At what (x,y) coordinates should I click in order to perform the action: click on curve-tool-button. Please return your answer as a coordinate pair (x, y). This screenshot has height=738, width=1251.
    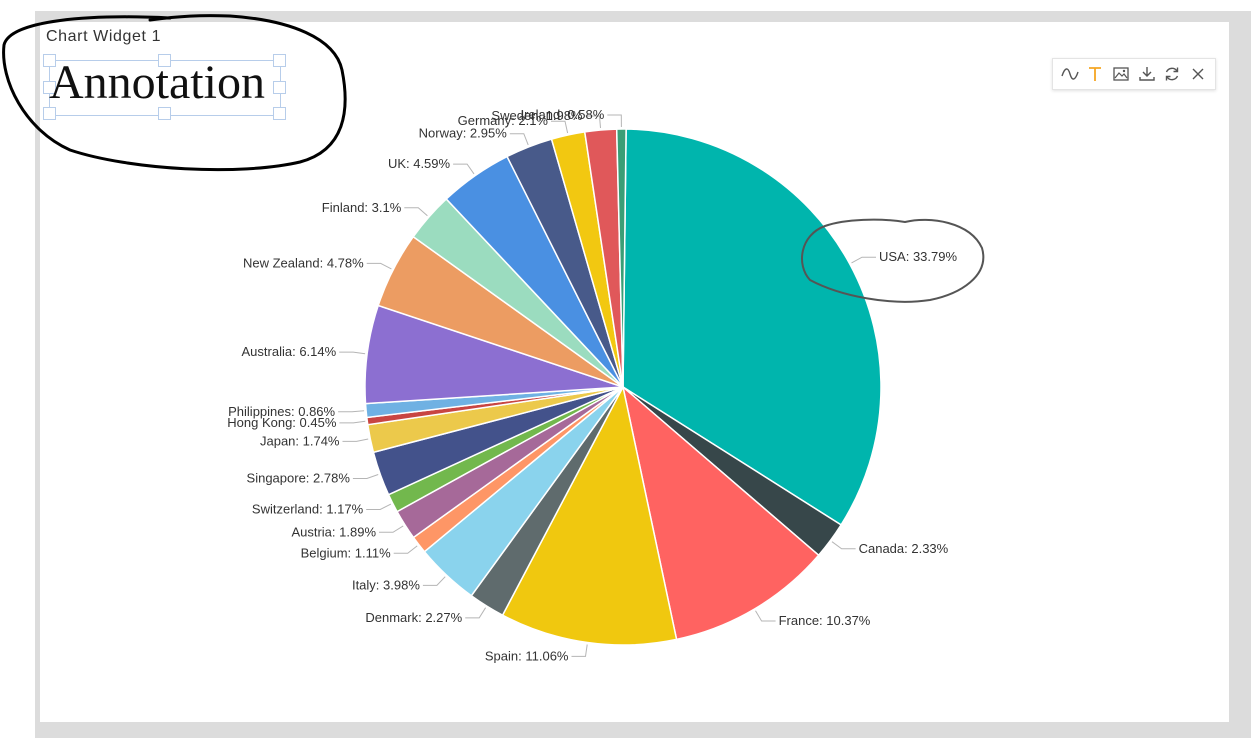
    Looking at the image, I should click on (1070, 74).